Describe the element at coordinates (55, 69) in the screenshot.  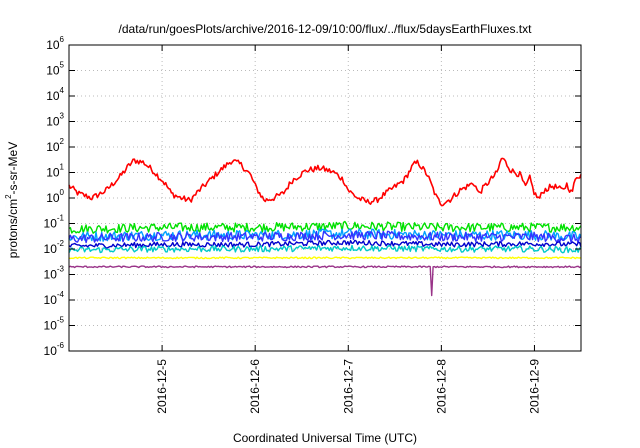
I see `y-tick-label: 10⁵` at that location.